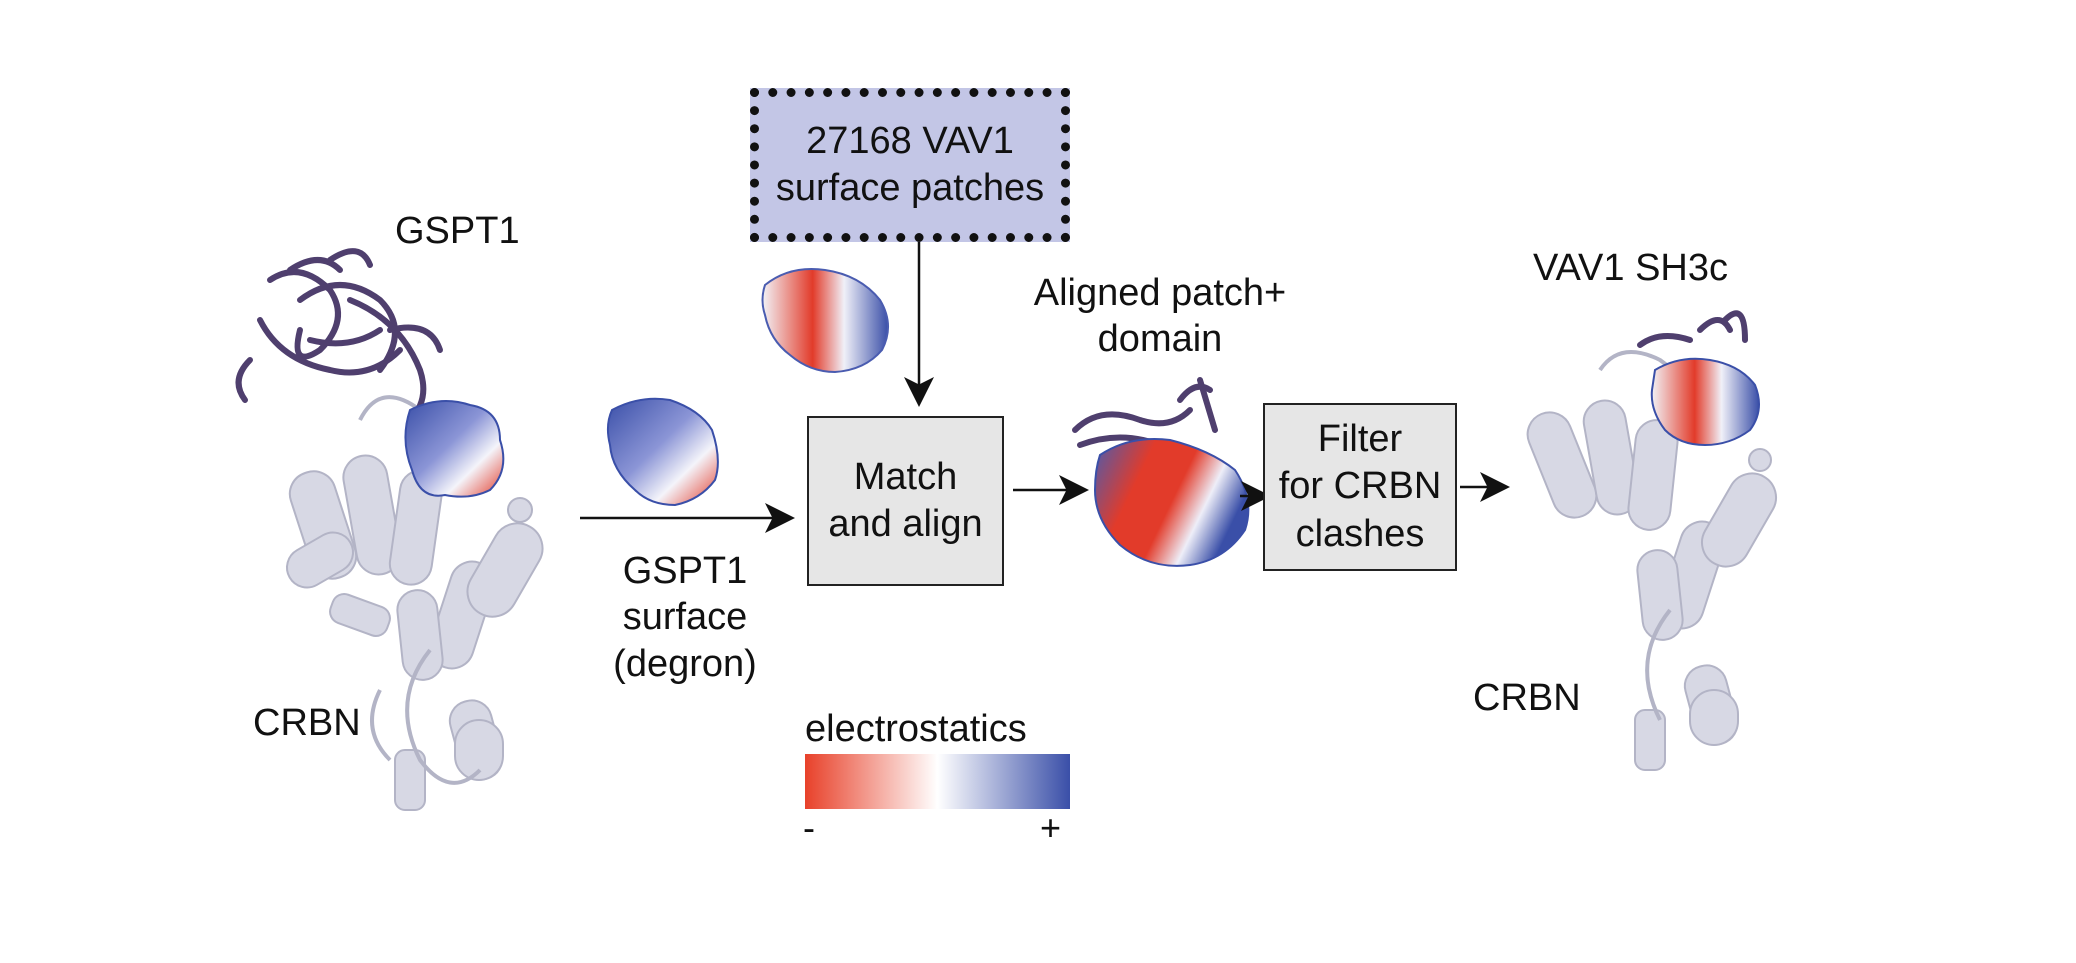 The height and width of the screenshot is (963, 2076). I want to click on legend-title: electrostatics, so click(916, 729).